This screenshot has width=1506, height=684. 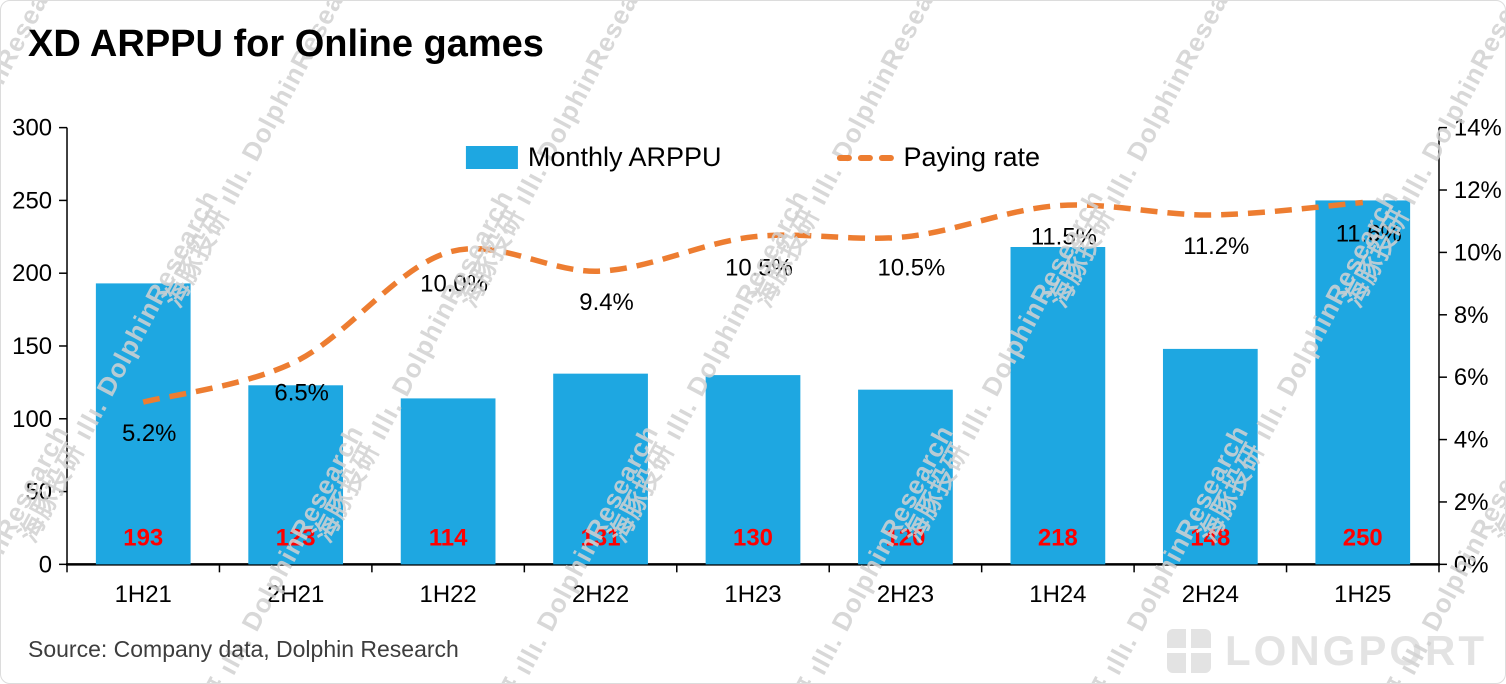 I want to click on svg-text: 6.5%, so click(x=301, y=392).